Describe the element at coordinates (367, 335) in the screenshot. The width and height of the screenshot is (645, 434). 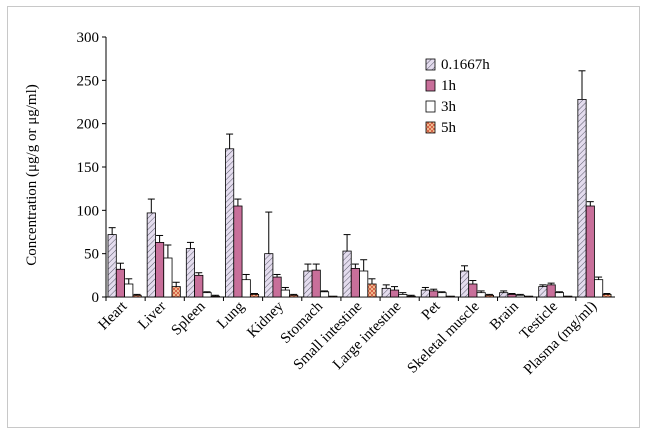
I see `x-category-label: Large intestine` at that location.